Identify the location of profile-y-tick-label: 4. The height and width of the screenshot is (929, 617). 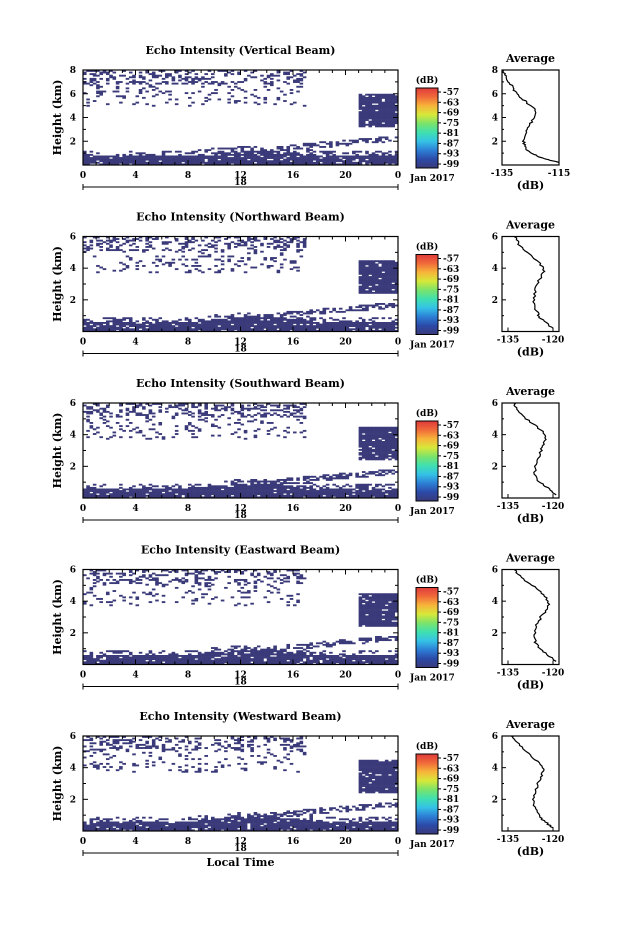
(495, 119).